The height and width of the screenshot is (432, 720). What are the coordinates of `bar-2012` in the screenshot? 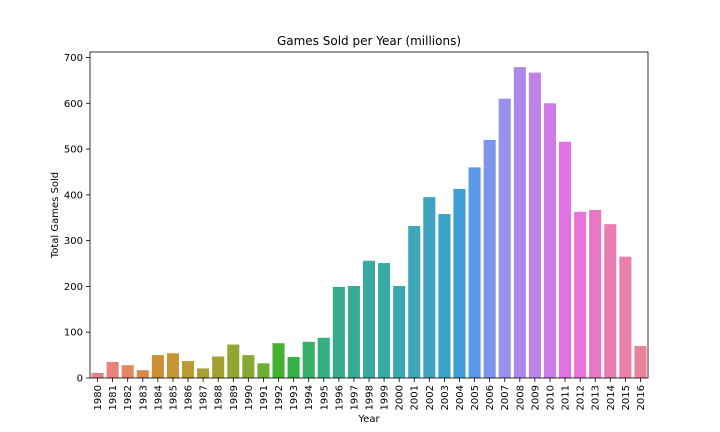 It's located at (580, 294).